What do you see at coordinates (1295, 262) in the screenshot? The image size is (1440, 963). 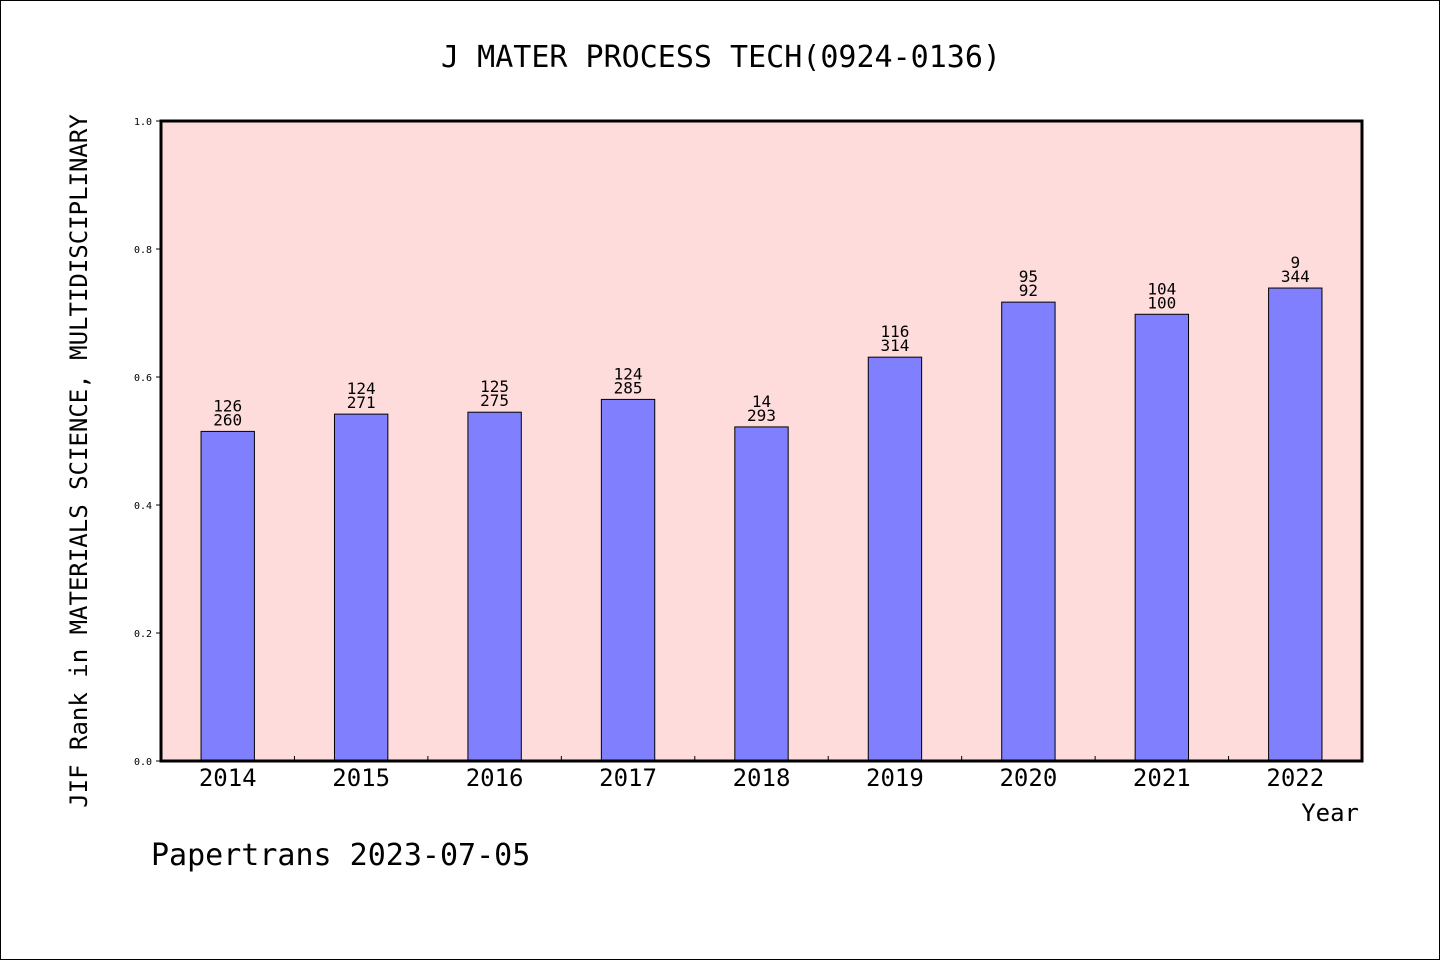 I see `data-label-top-2022: 9` at bounding box center [1295, 262].